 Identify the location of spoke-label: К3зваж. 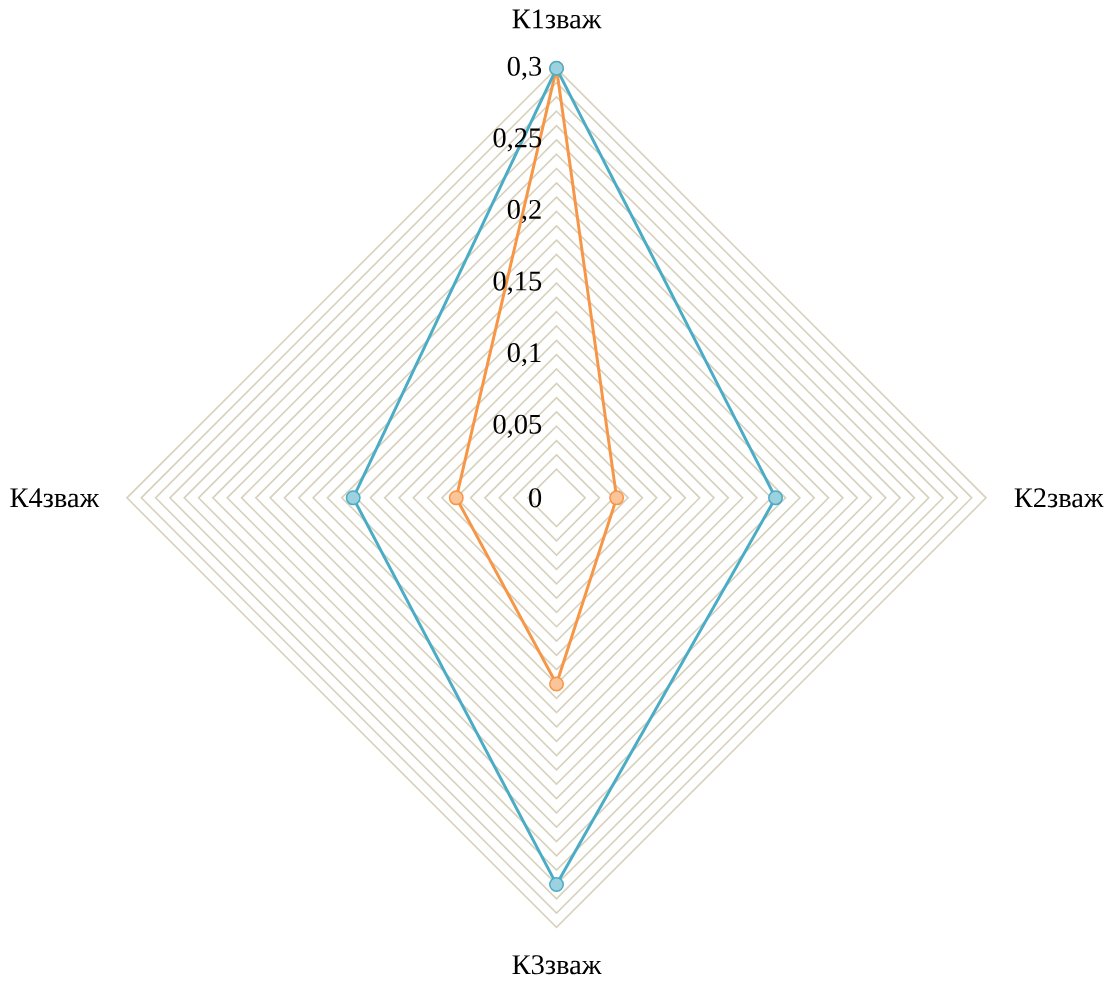
(557, 965).